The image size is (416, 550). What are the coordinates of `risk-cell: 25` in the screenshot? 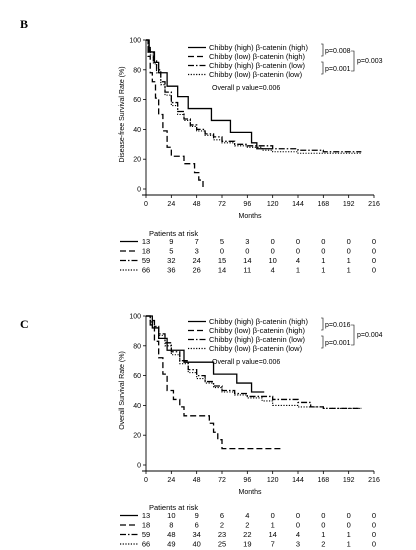 It's located at (222, 544).